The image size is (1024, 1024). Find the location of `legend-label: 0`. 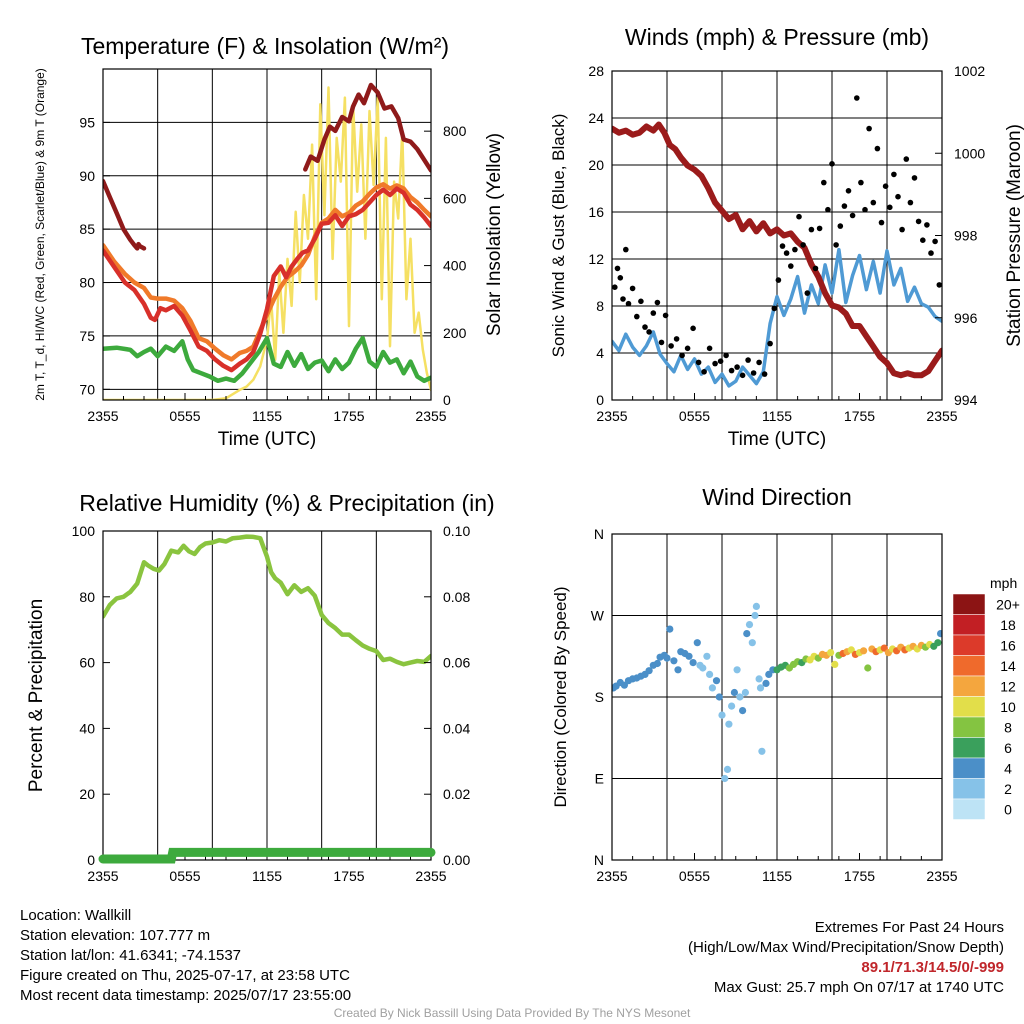

legend-label: 0 is located at coordinates (1008, 809).